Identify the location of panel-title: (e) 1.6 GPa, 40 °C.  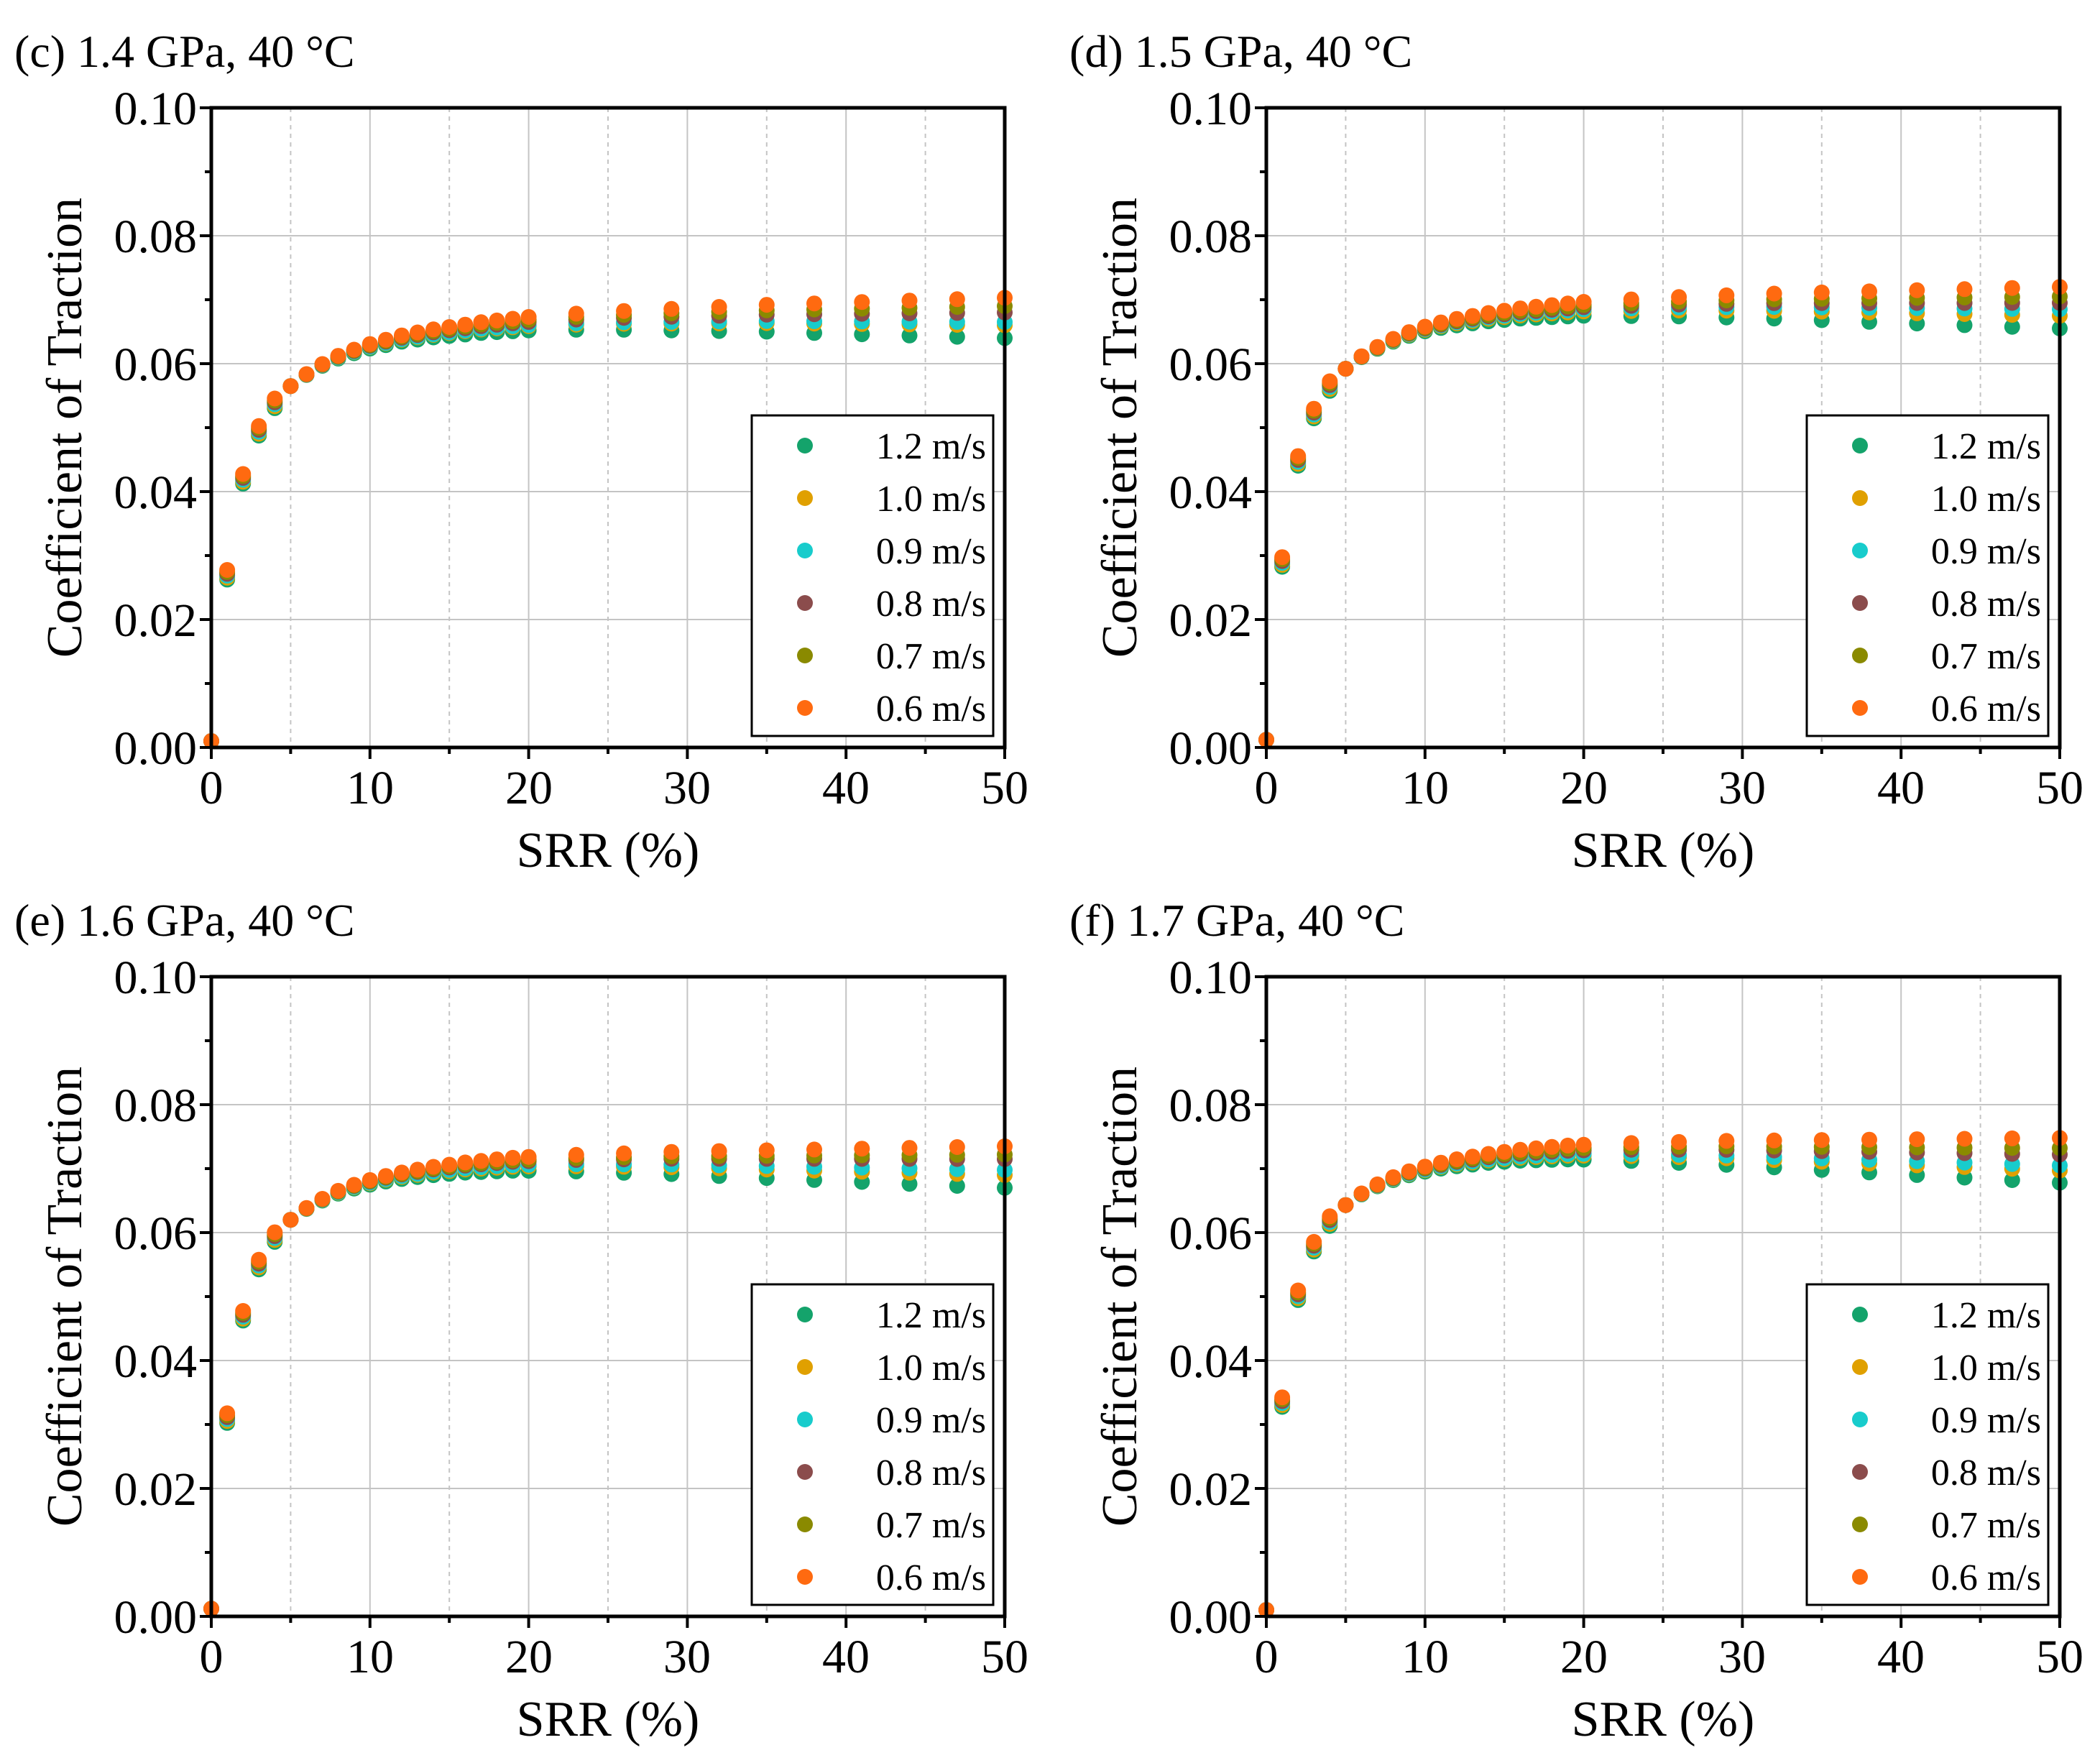
(184, 920).